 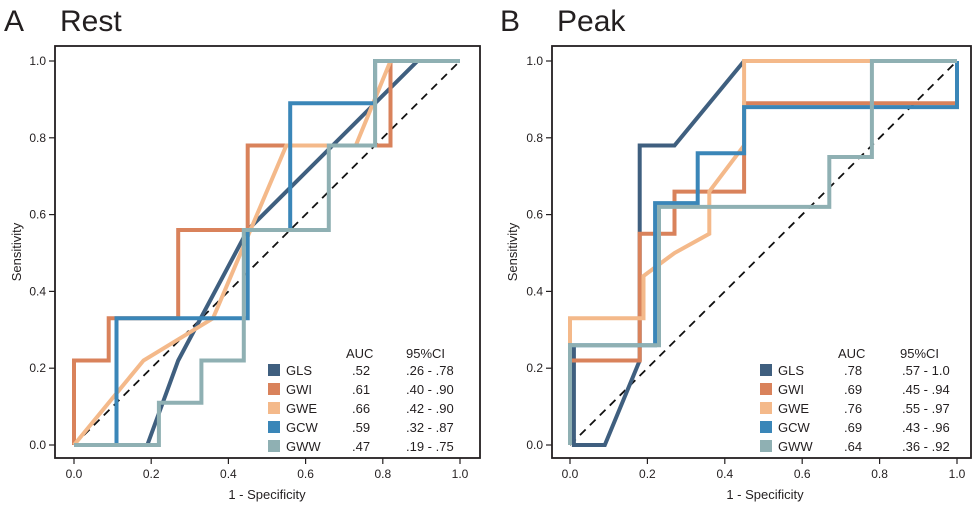 What do you see at coordinates (853, 446) in the screenshot?
I see `legend-auc-value: .64` at bounding box center [853, 446].